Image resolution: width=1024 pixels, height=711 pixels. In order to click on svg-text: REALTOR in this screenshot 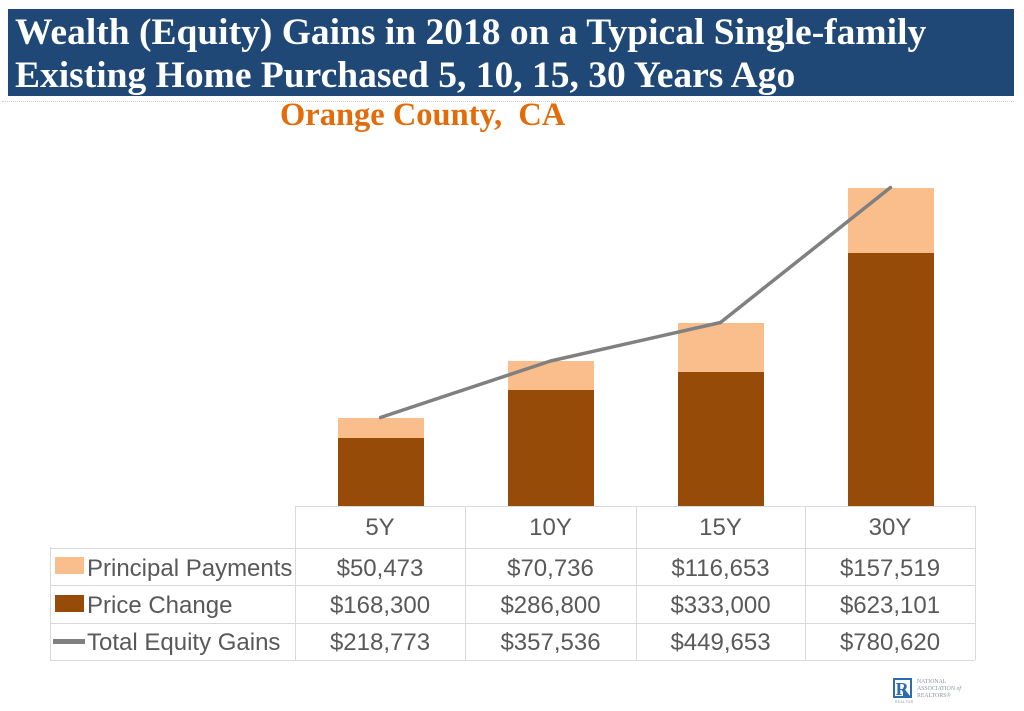, I will do `click(904, 702)`.